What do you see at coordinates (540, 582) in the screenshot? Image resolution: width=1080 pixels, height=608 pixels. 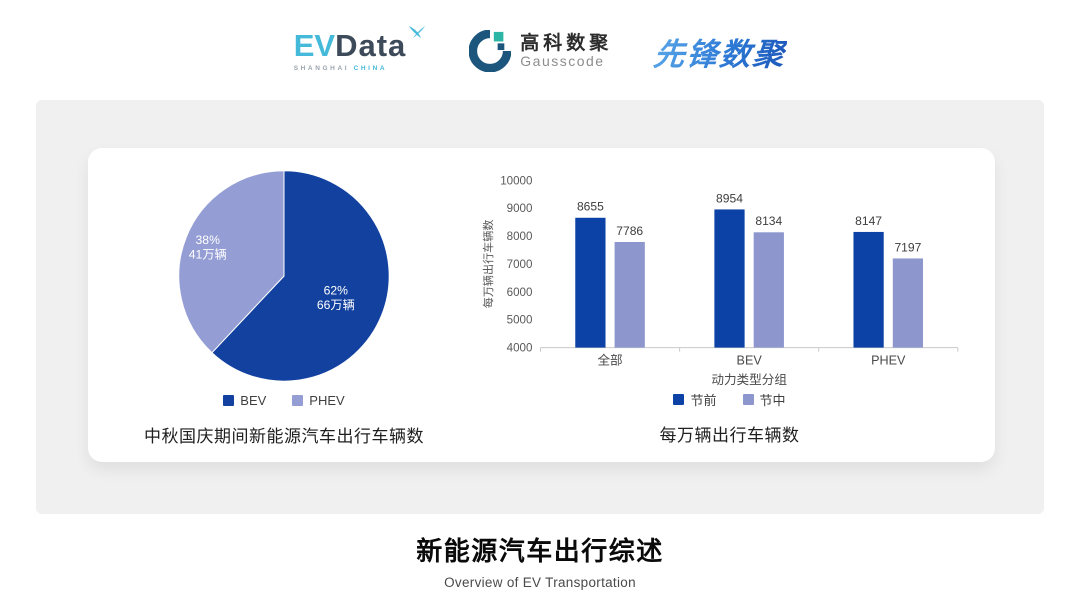 I see `page-subtitle: Overview of EV Transportation` at bounding box center [540, 582].